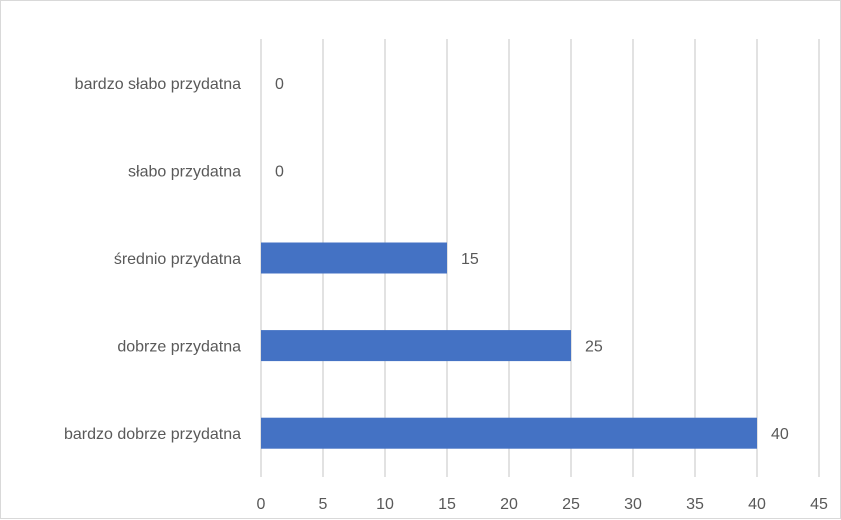  Describe the element at coordinates (819, 504) in the screenshot. I see `x-tick-label: 45` at that location.